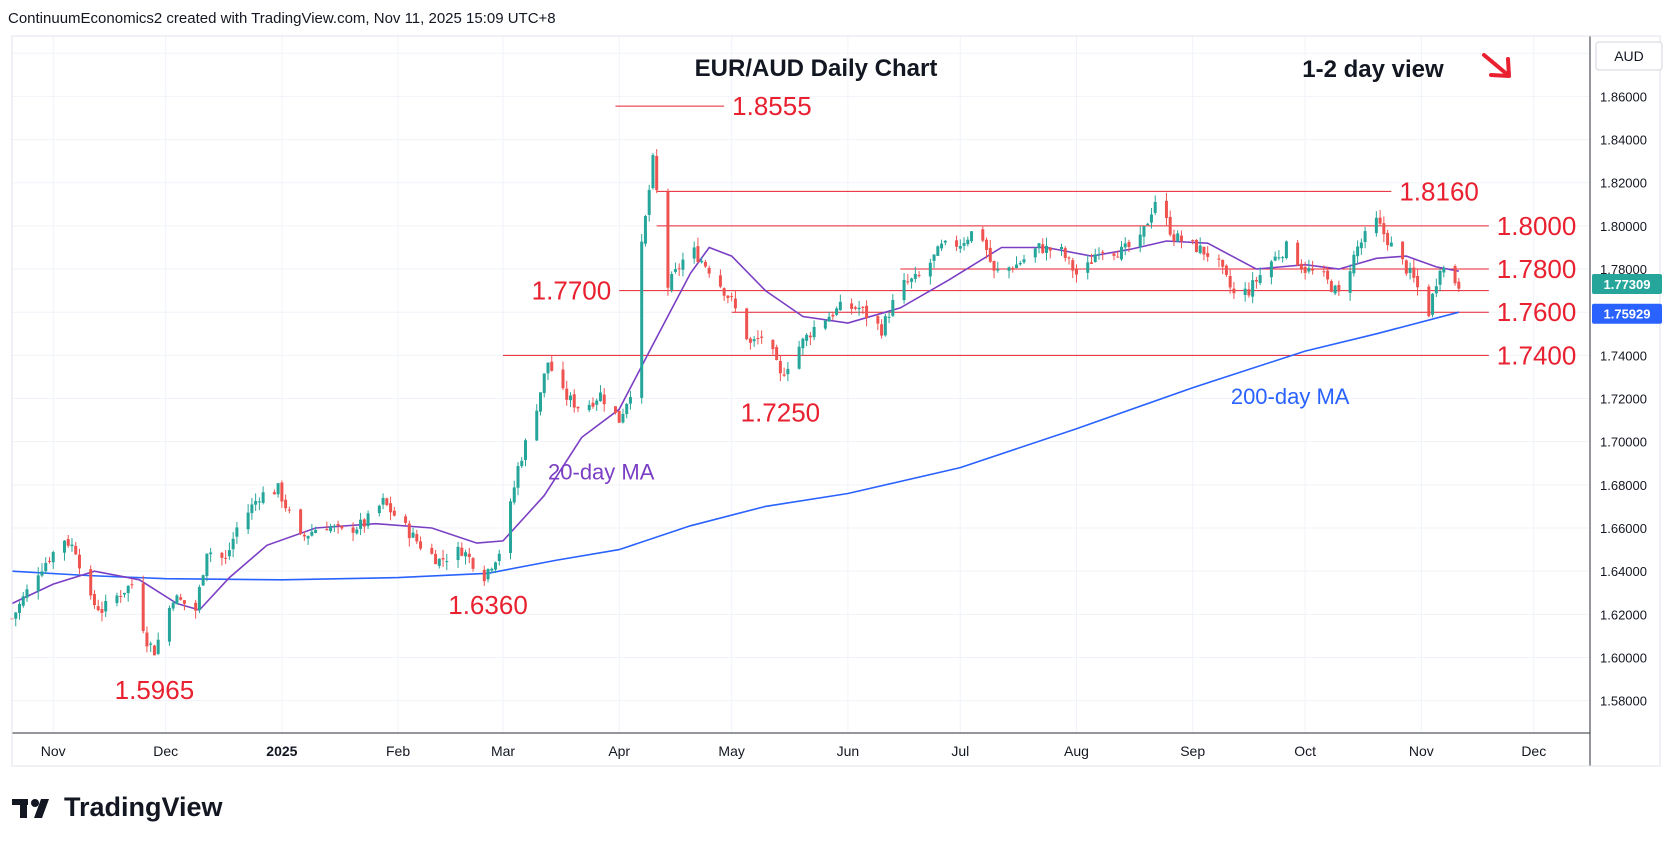  I want to click on y-tick-label: 1.80000, so click(1623, 226).